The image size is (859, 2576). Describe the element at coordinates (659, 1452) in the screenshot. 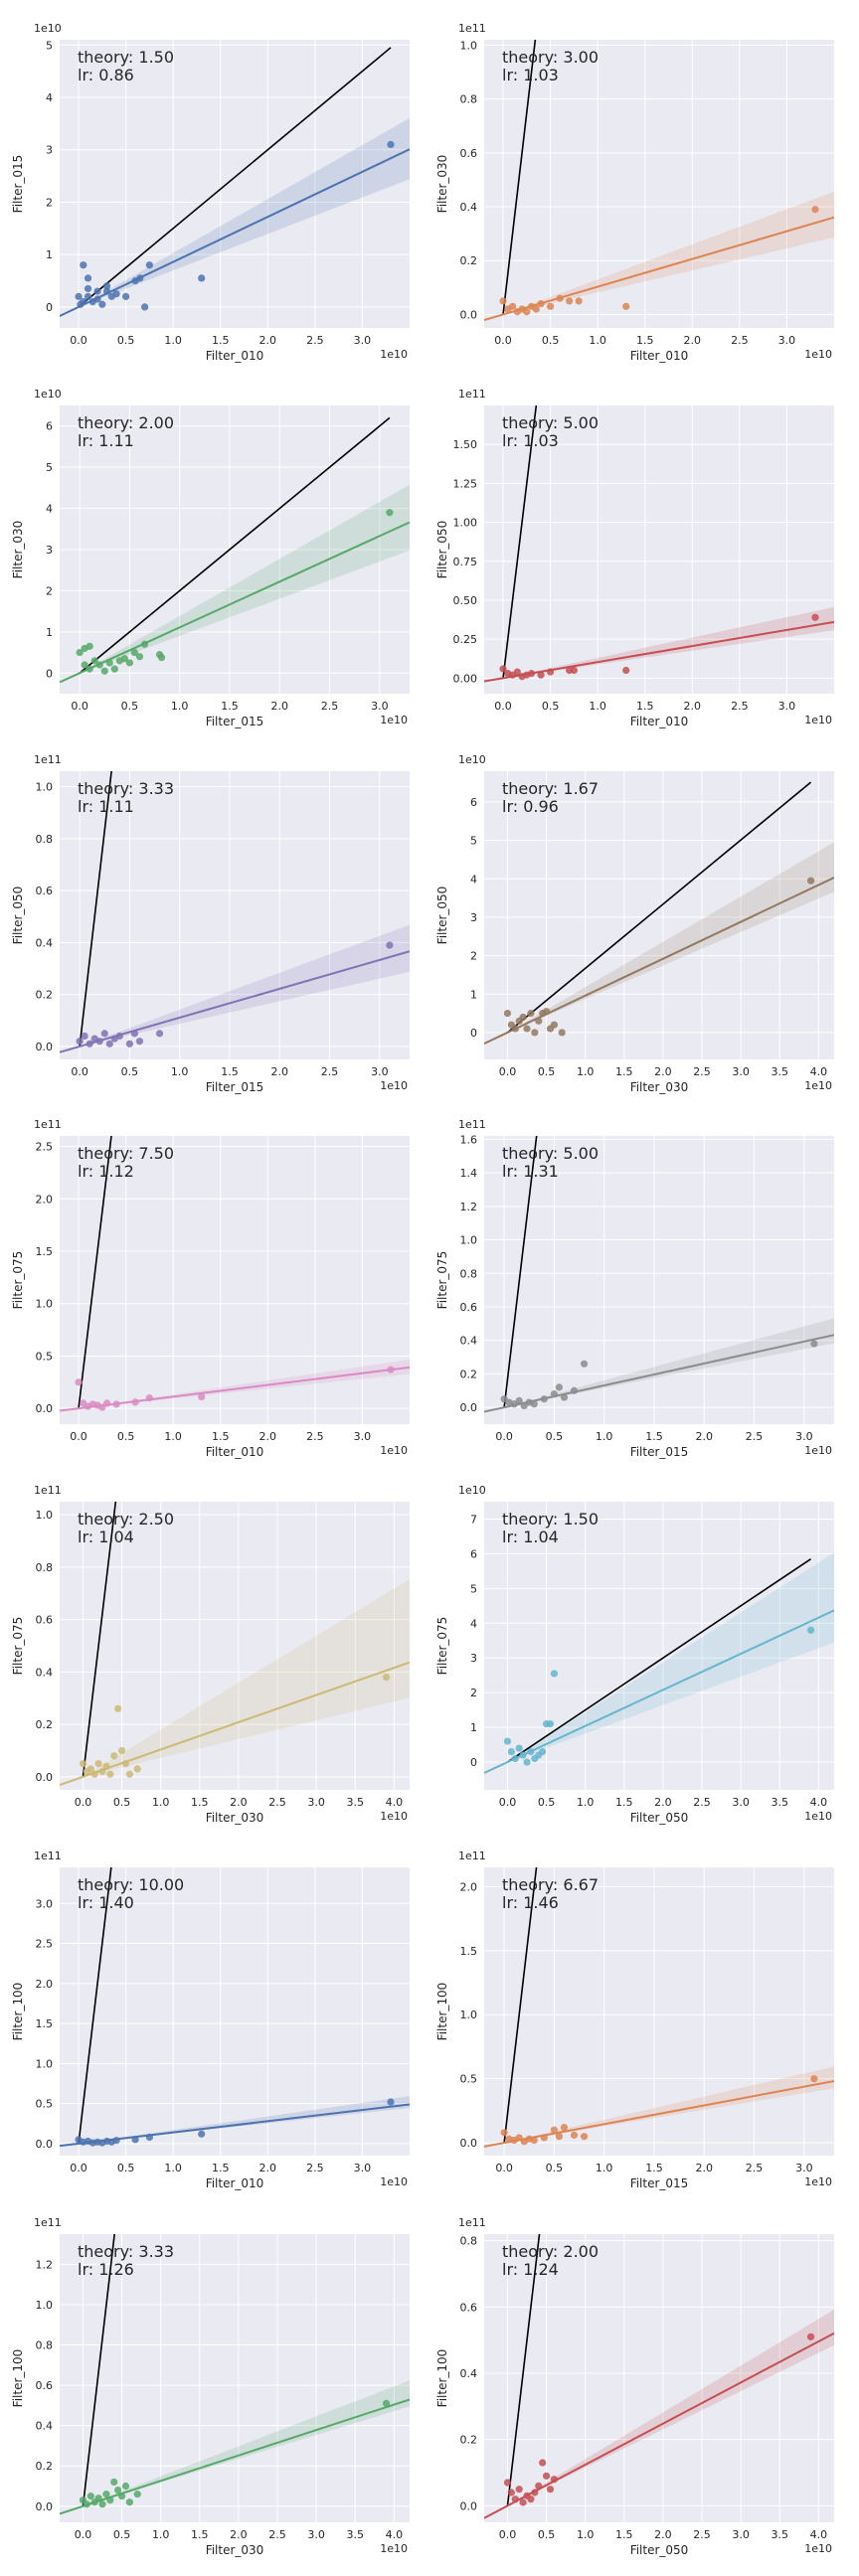

I see `x-axis-label: Filter_015` at that location.